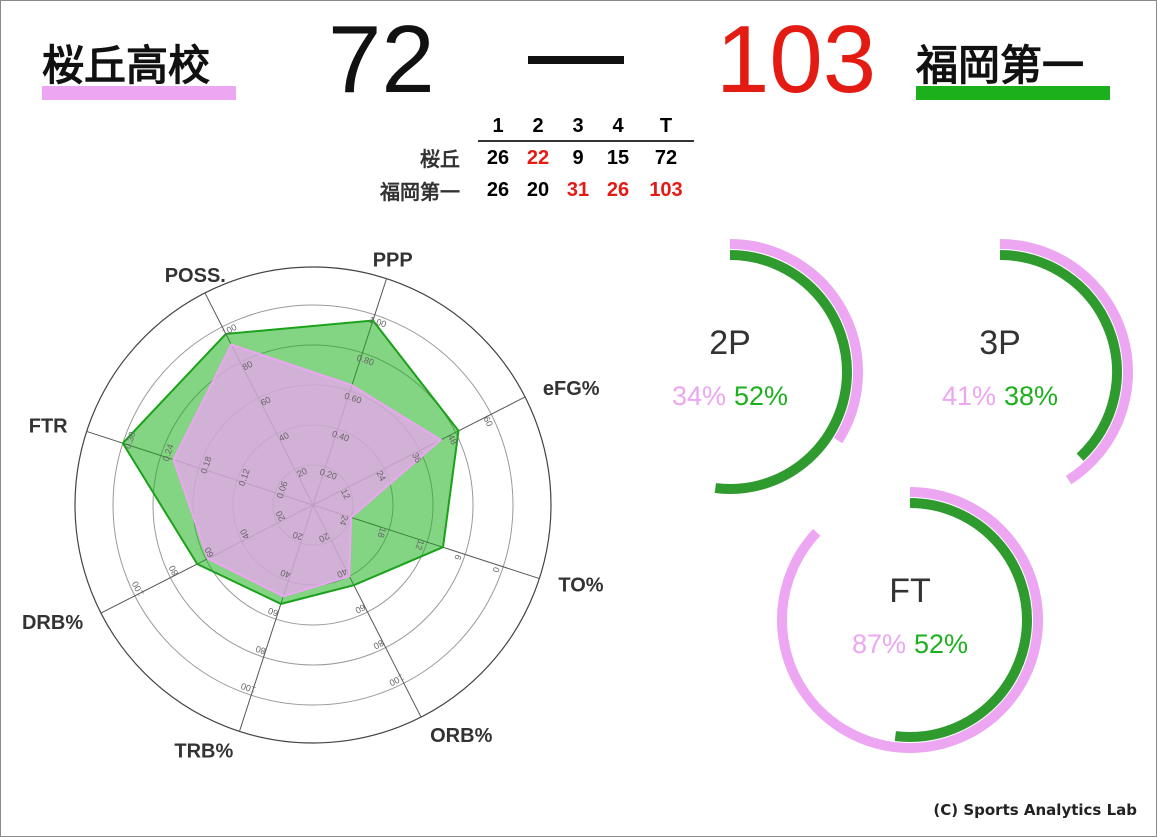 This screenshot has height=837, width=1157. Describe the element at coordinates (618, 157) in the screenshot. I see `quarter-score: 15` at that location.